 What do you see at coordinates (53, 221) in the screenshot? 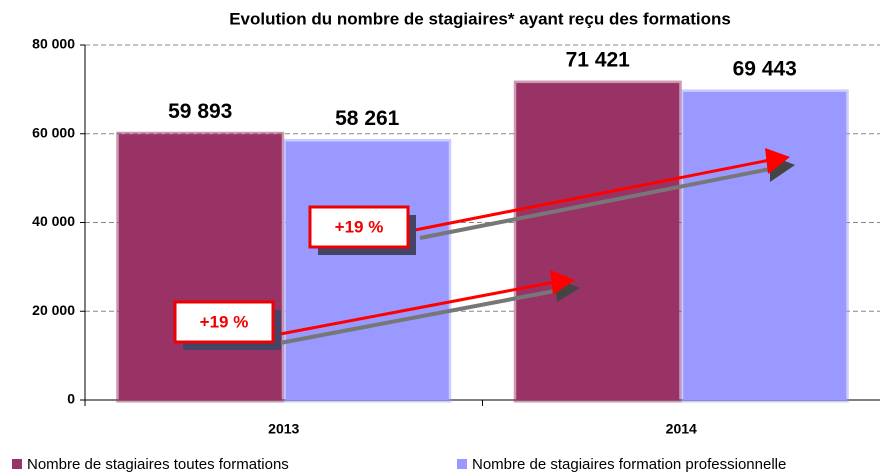
I see `y-tick-label: 40 000` at bounding box center [53, 221].